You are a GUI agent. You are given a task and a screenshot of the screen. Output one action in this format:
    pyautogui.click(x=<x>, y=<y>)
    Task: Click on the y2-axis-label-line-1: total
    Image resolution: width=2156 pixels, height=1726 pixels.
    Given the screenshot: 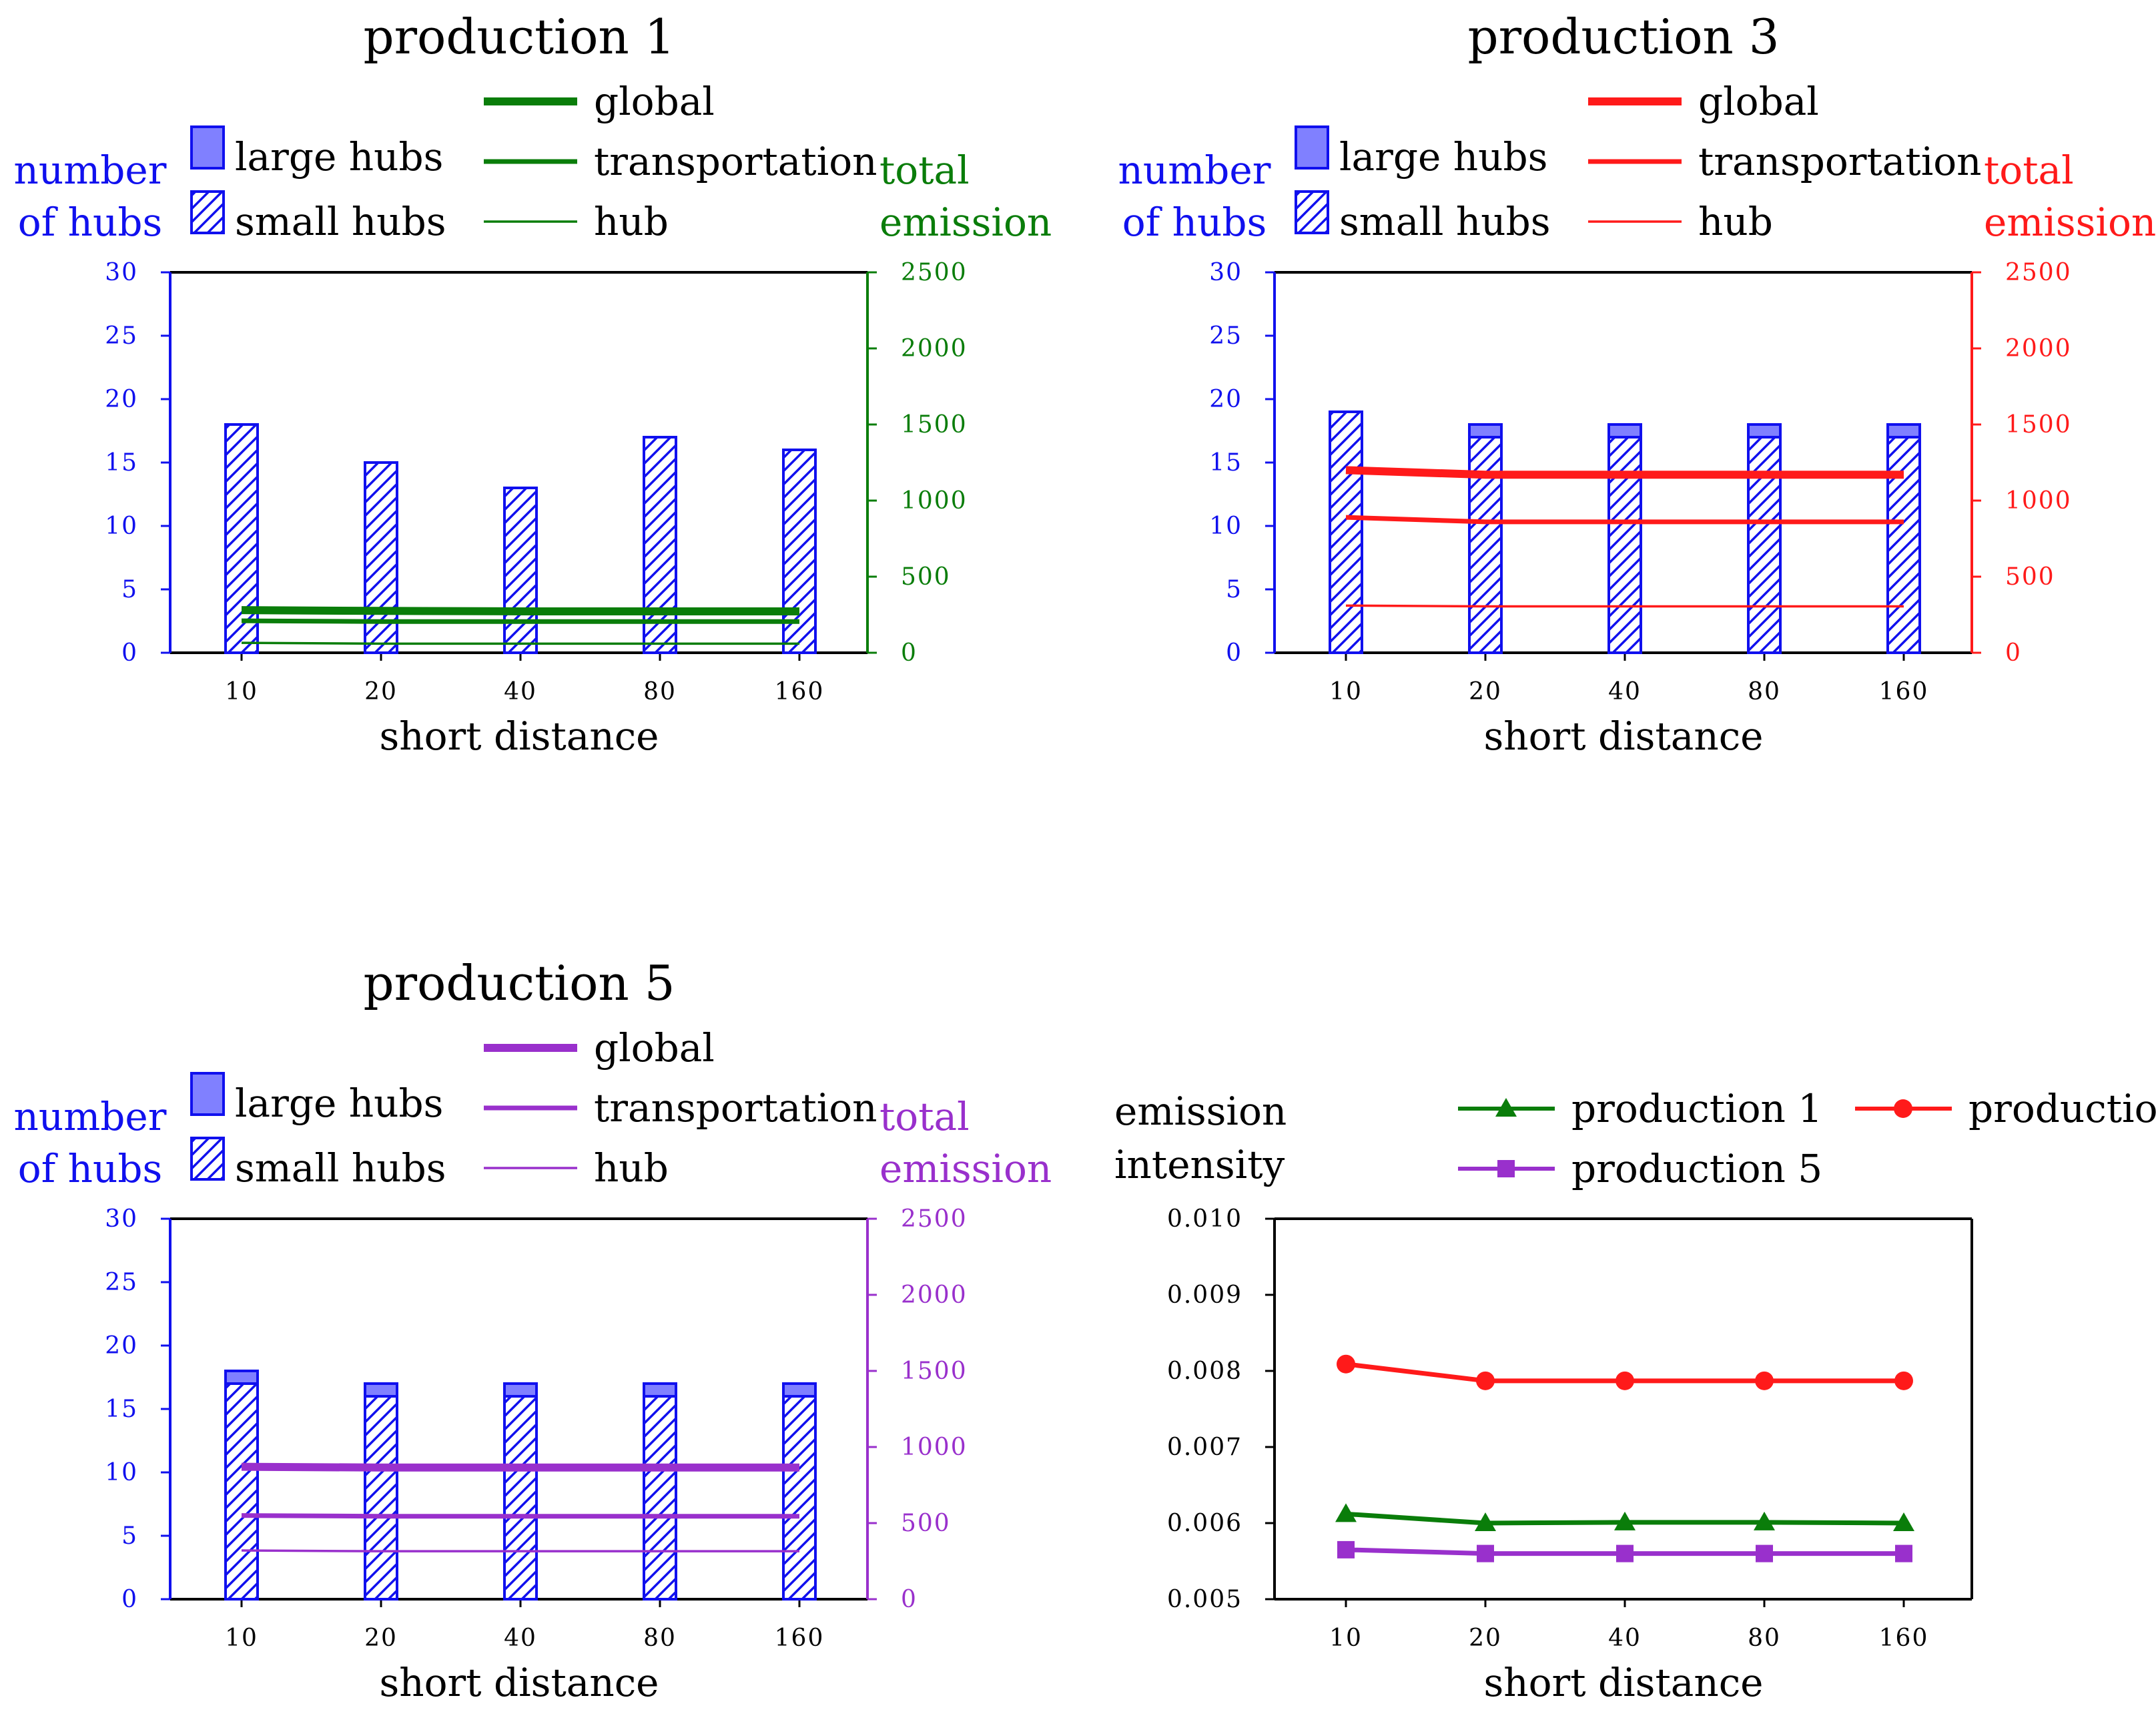 What is the action you would take?
    pyautogui.click(x=924, y=170)
    